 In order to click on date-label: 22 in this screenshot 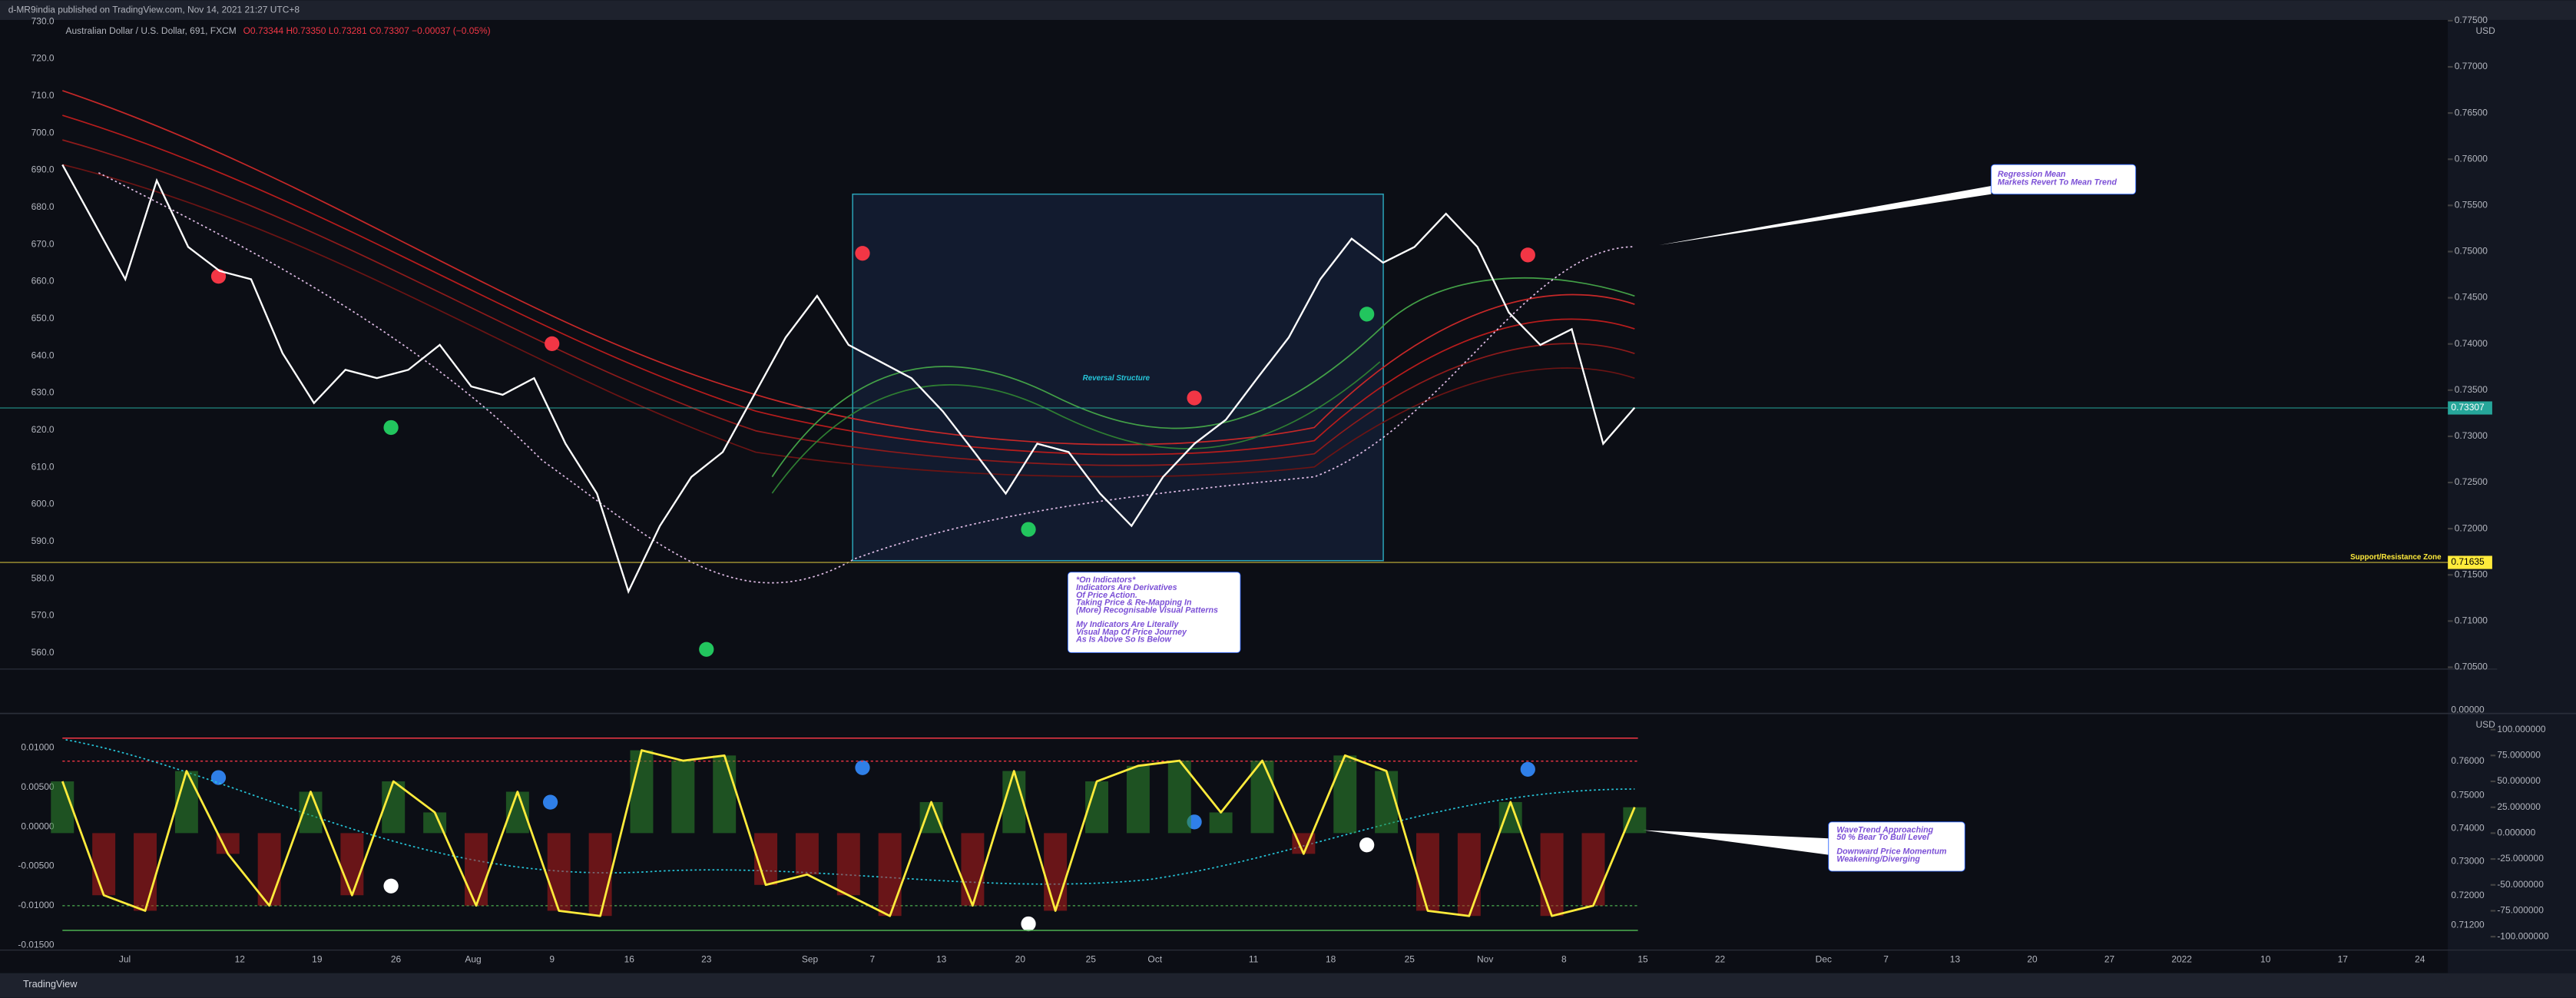, I will do `click(1721, 959)`.